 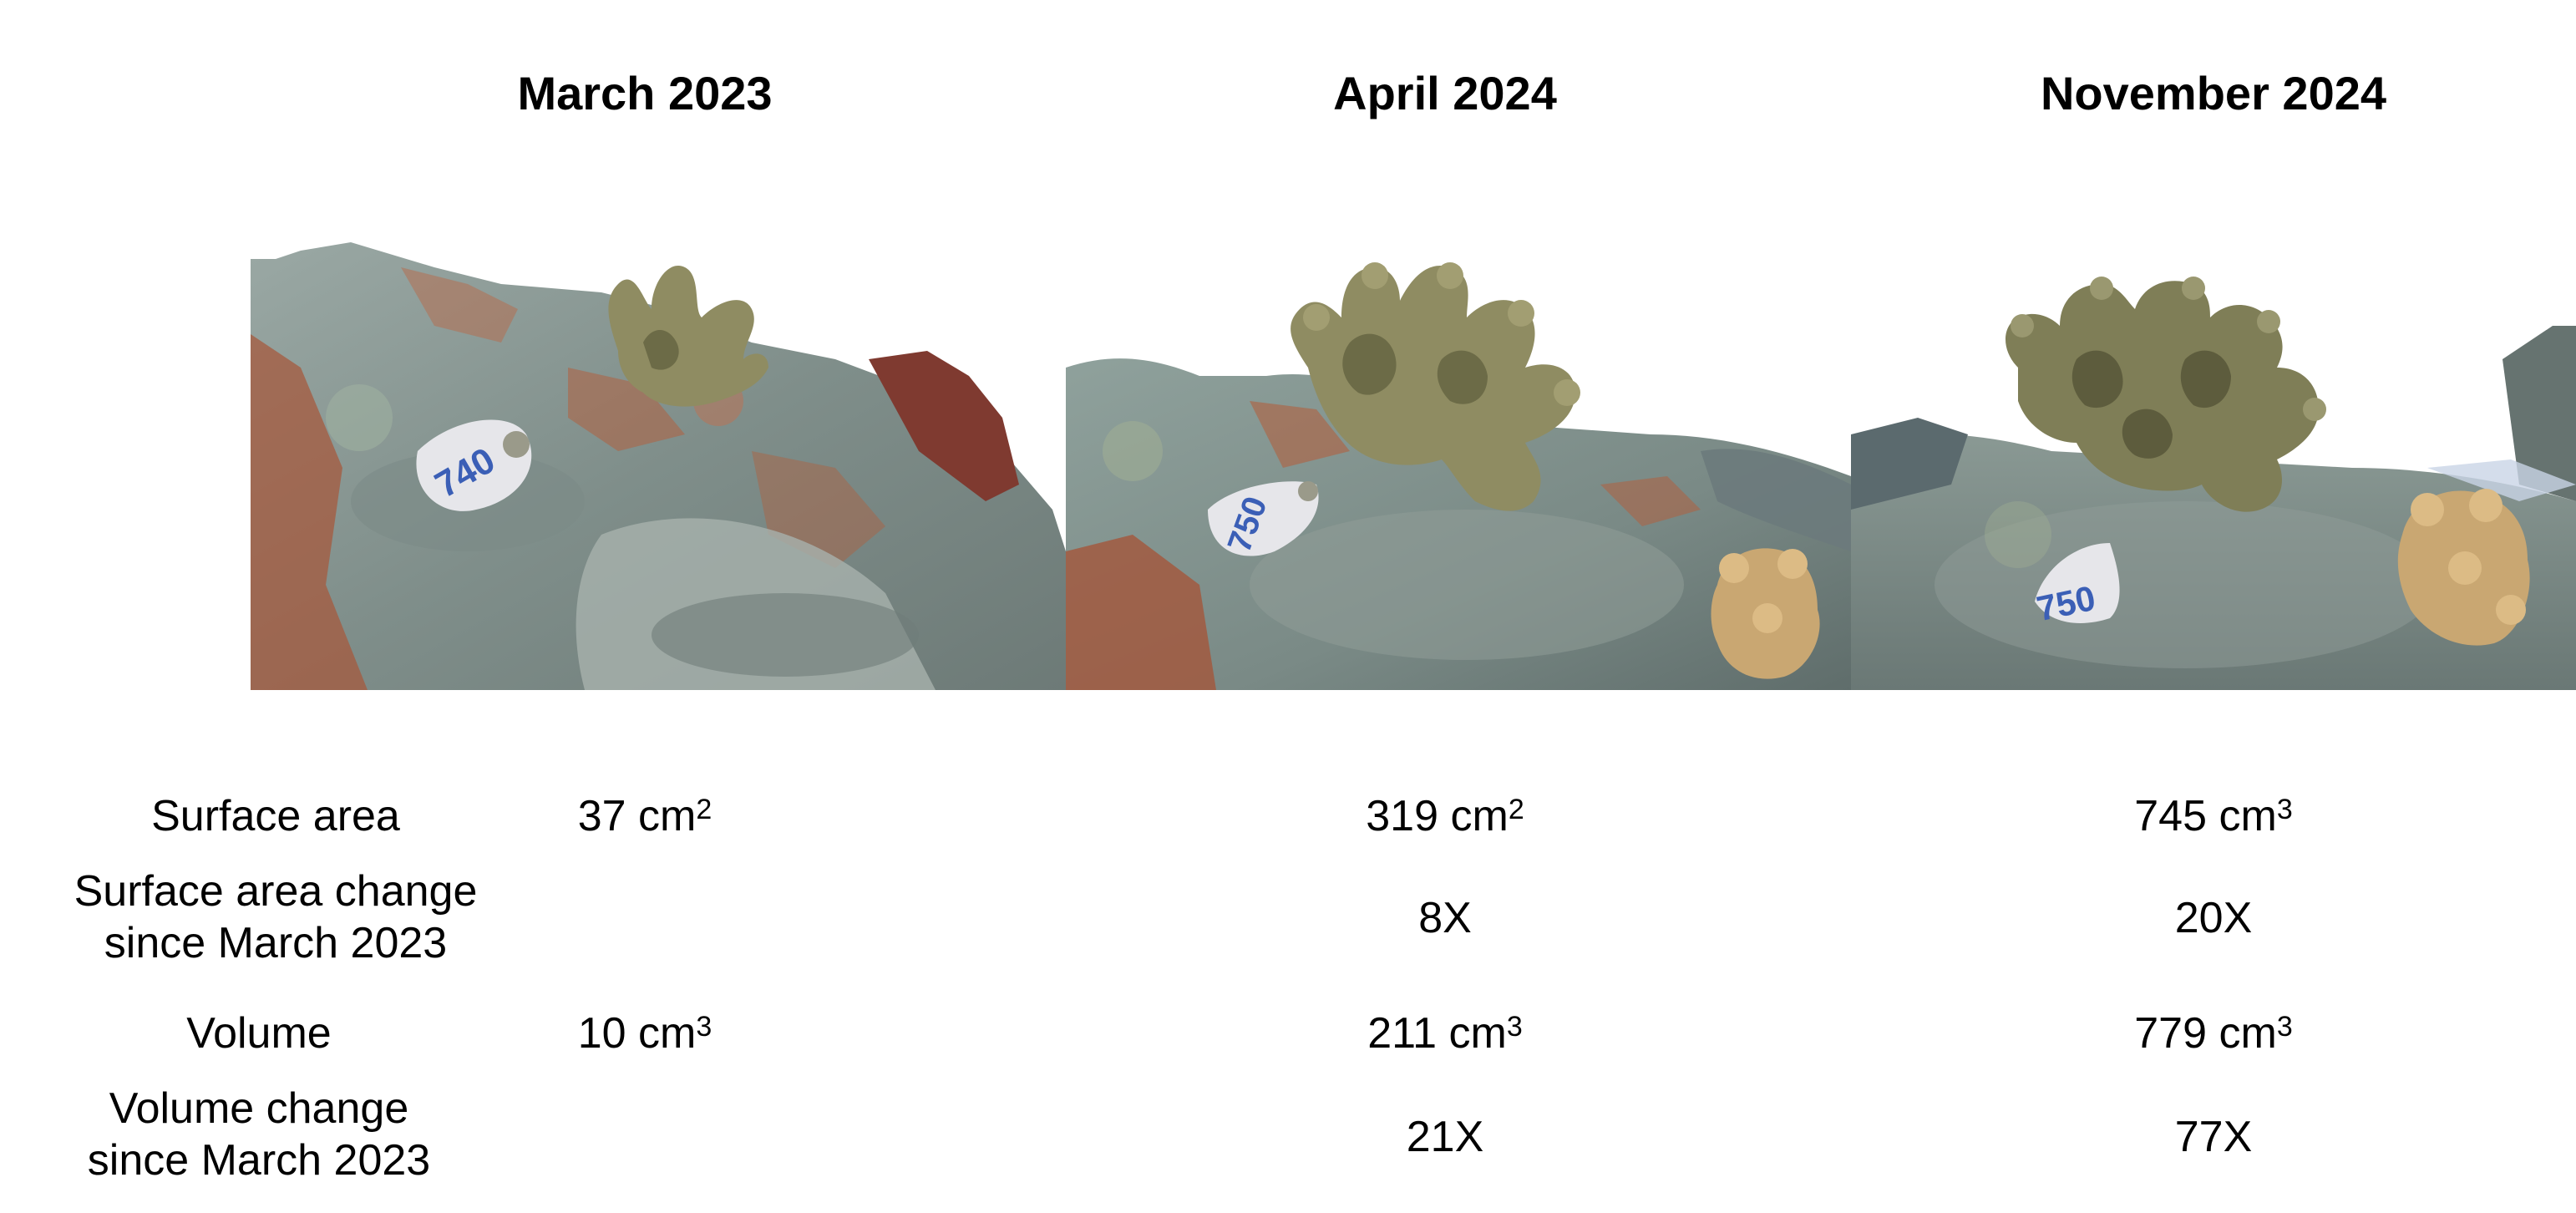 I want to click on column-title-november-2024: November 2024, so click(x=2213, y=93).